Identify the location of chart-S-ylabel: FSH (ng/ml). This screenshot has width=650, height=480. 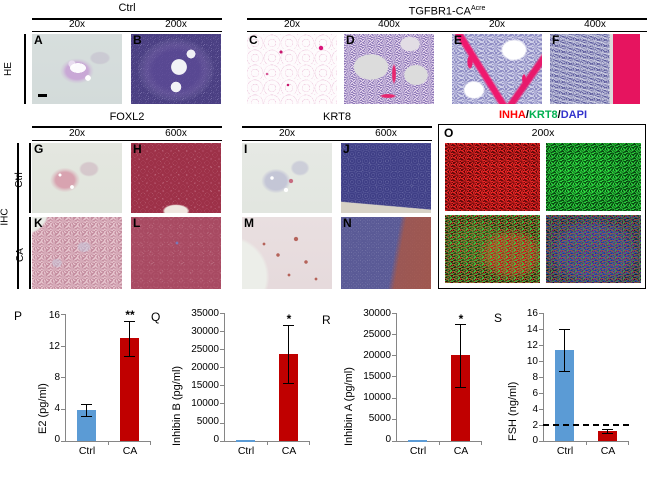
(513, 411).